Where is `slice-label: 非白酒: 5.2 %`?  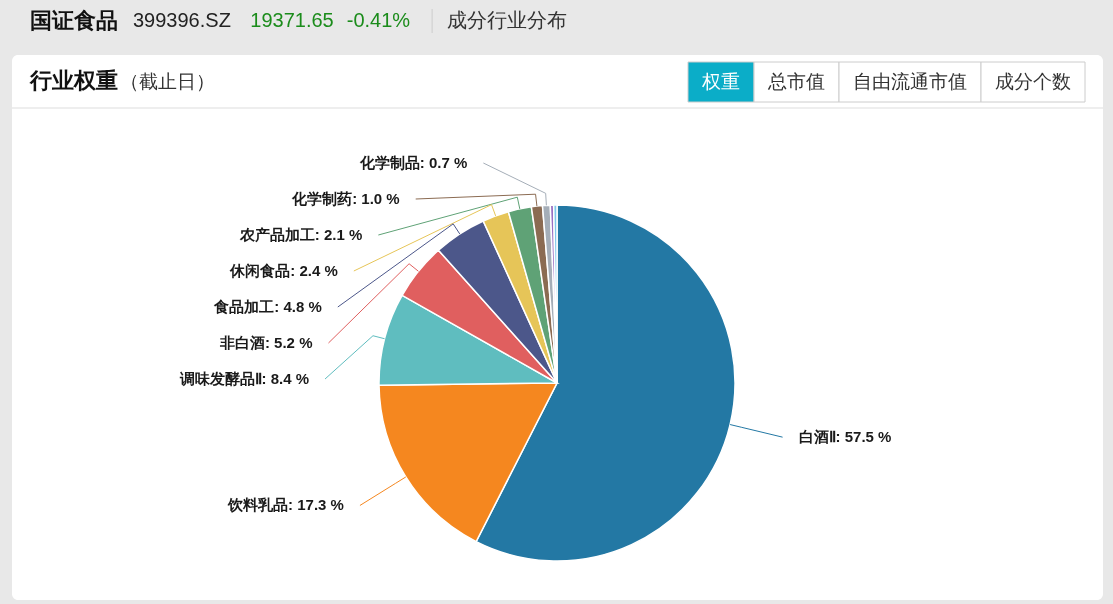
slice-label: 非白酒: 5.2 % is located at coordinates (265, 342).